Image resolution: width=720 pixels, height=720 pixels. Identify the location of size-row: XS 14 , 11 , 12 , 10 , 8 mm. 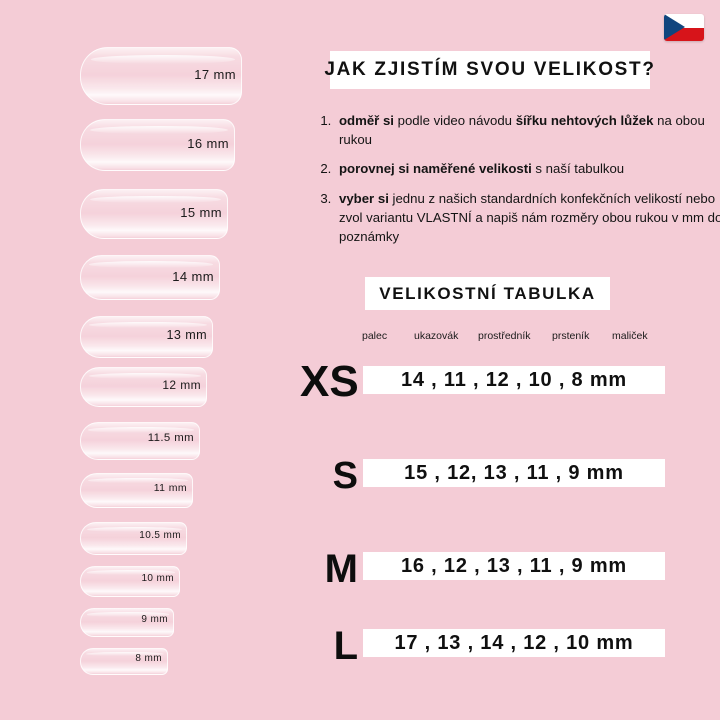
(510, 378).